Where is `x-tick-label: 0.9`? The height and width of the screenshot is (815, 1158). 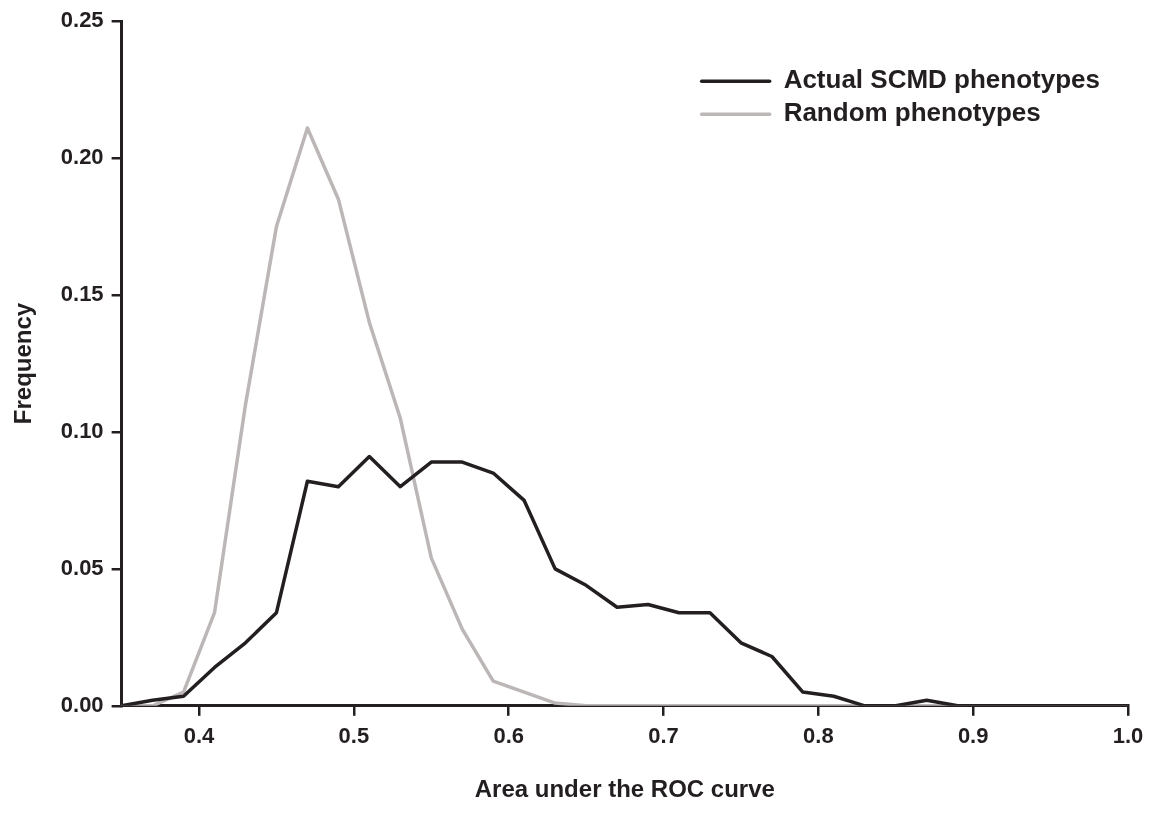
x-tick-label: 0.9 is located at coordinates (973, 736).